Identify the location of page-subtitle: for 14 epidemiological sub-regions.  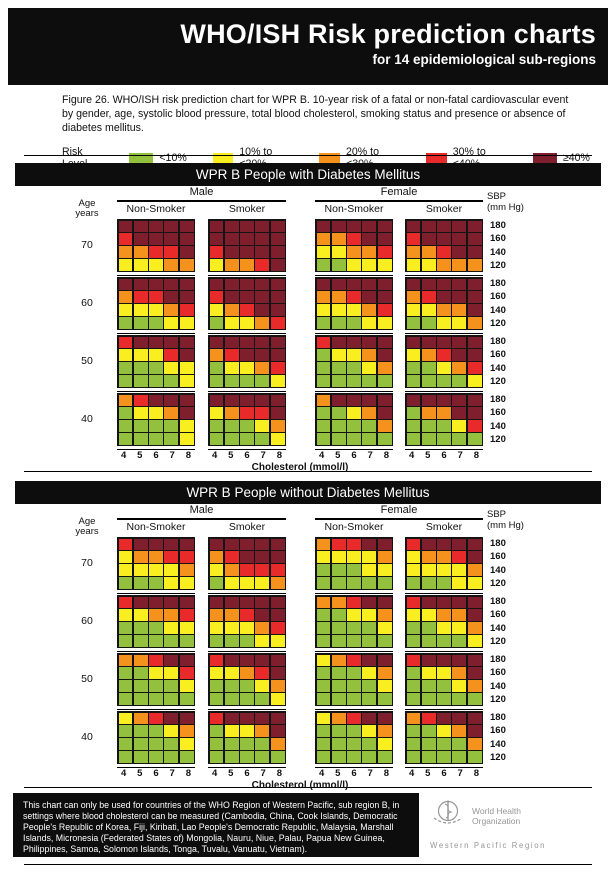
(484, 59).